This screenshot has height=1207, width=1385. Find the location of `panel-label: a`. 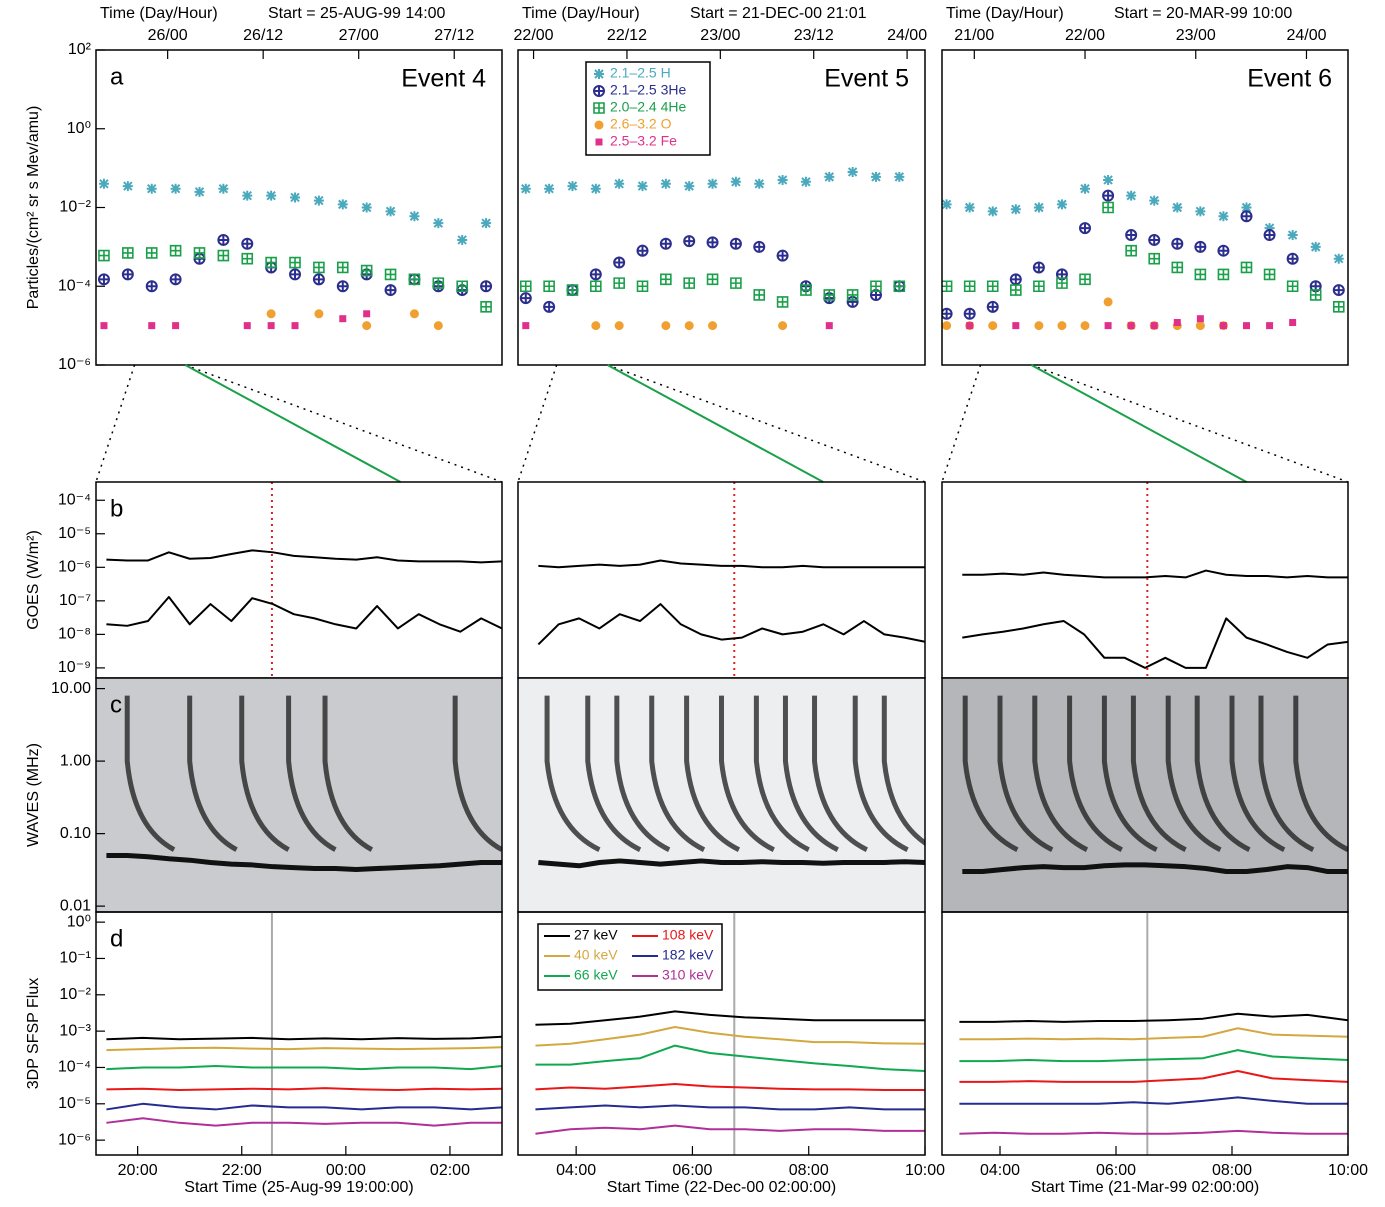

panel-label: a is located at coordinates (117, 76).